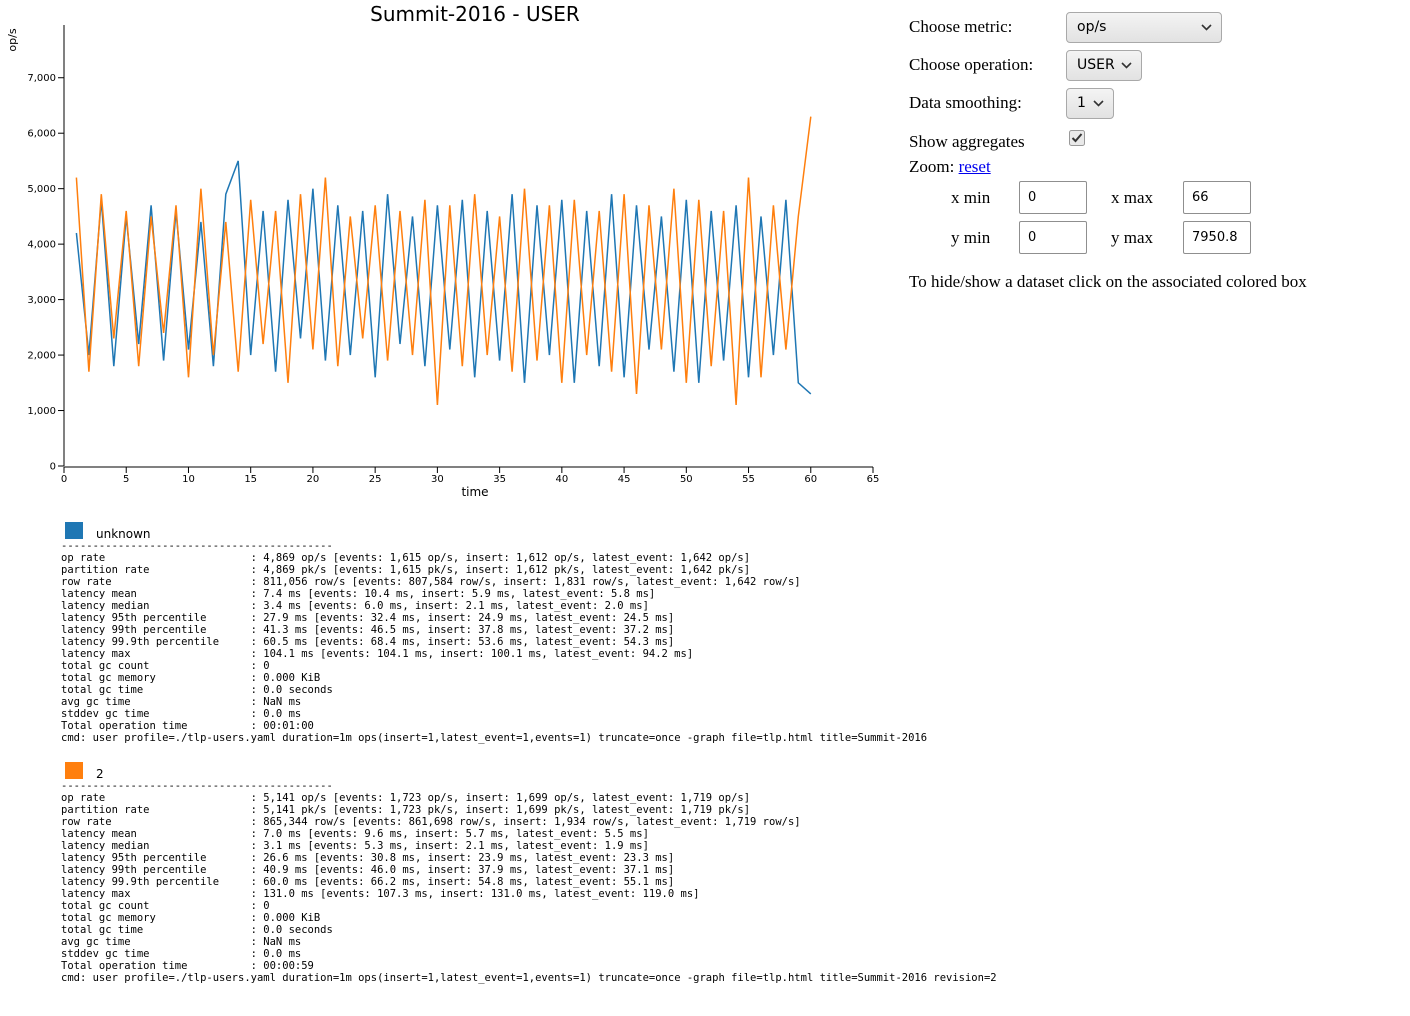  I want to click on stats-row: avg gc time: NaN ms, so click(529, 942).